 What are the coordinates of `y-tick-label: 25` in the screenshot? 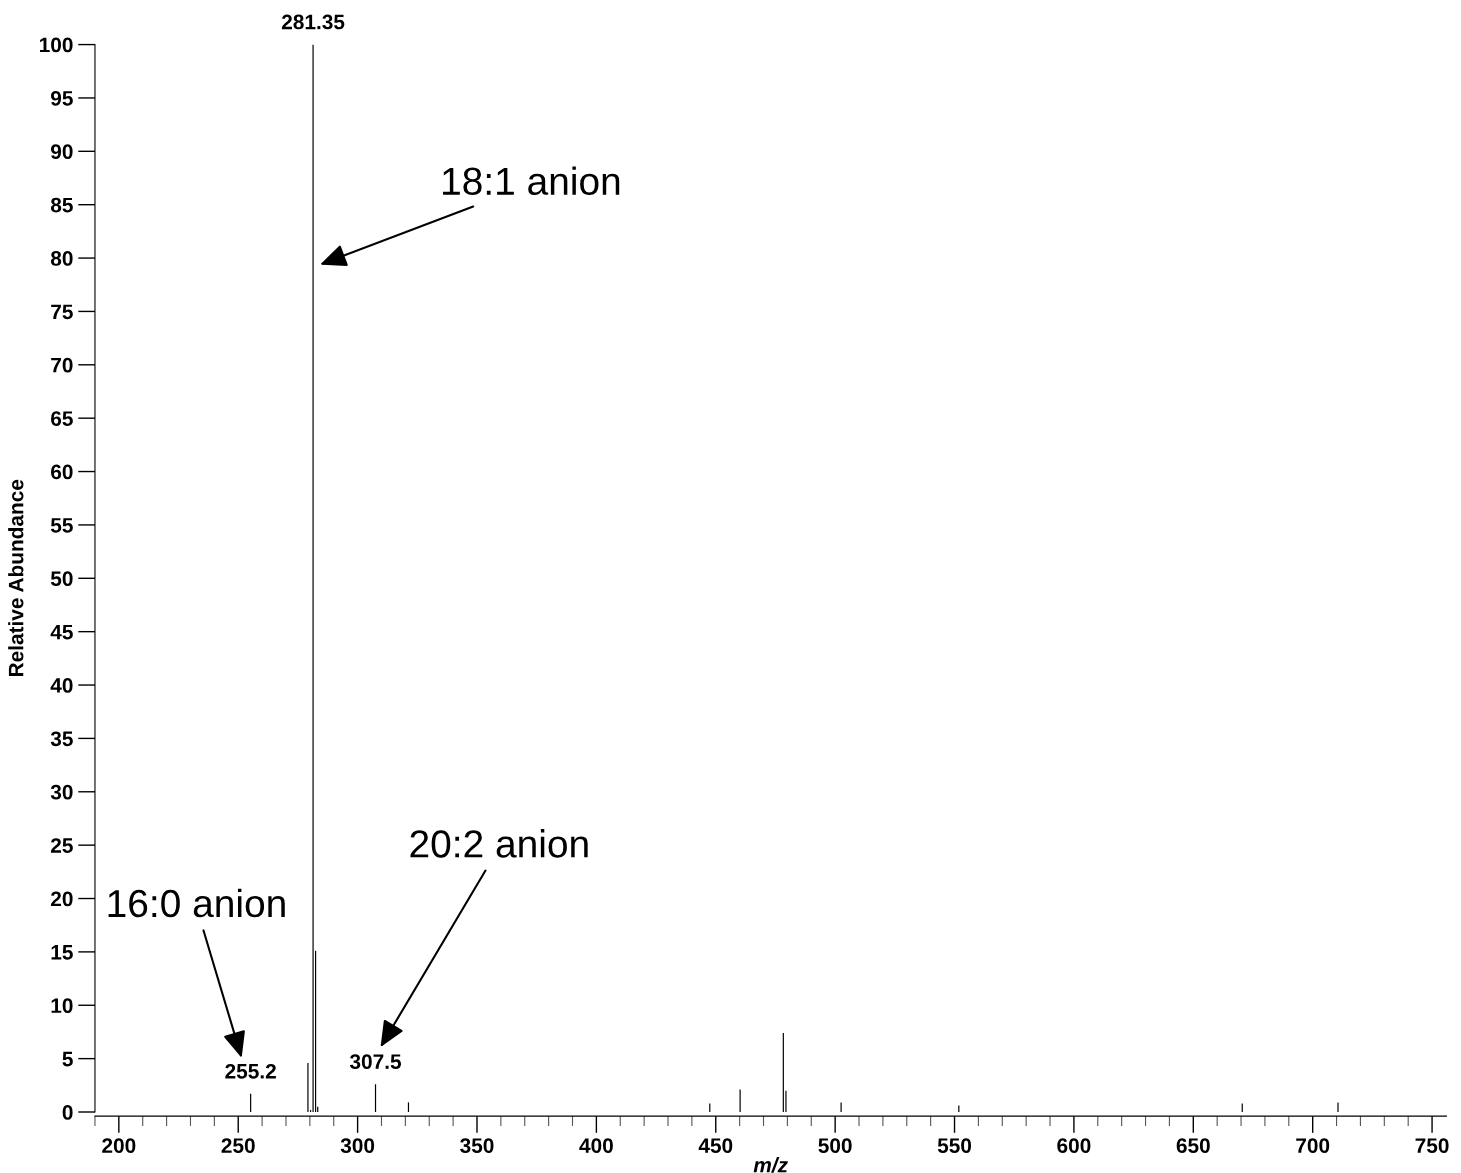 It's located at (61, 845).